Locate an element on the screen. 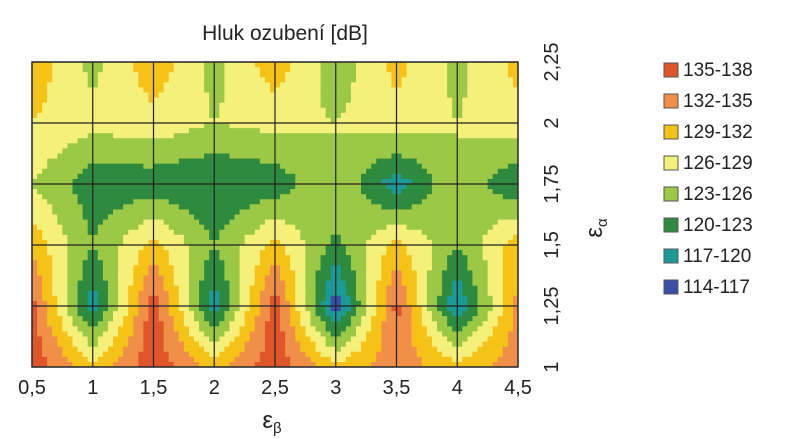 The height and width of the screenshot is (439, 807). legend-swatch is located at coordinates (671, 163).